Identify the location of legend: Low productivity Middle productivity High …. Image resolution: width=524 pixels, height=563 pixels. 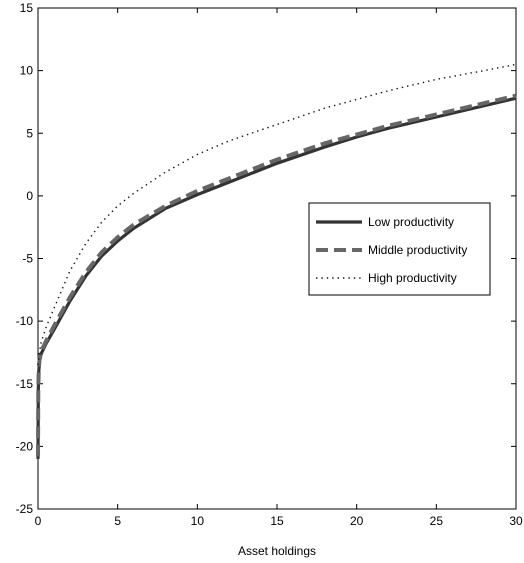
(399, 249).